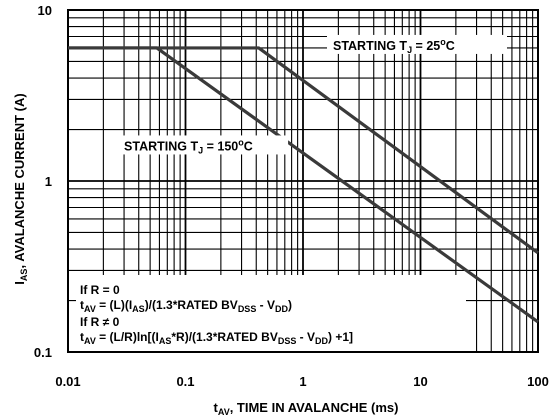 This screenshot has height=419, width=555. I want to click on x-axis-label: tAV, TIME IN AVALANCHE (ms), so click(306, 408).